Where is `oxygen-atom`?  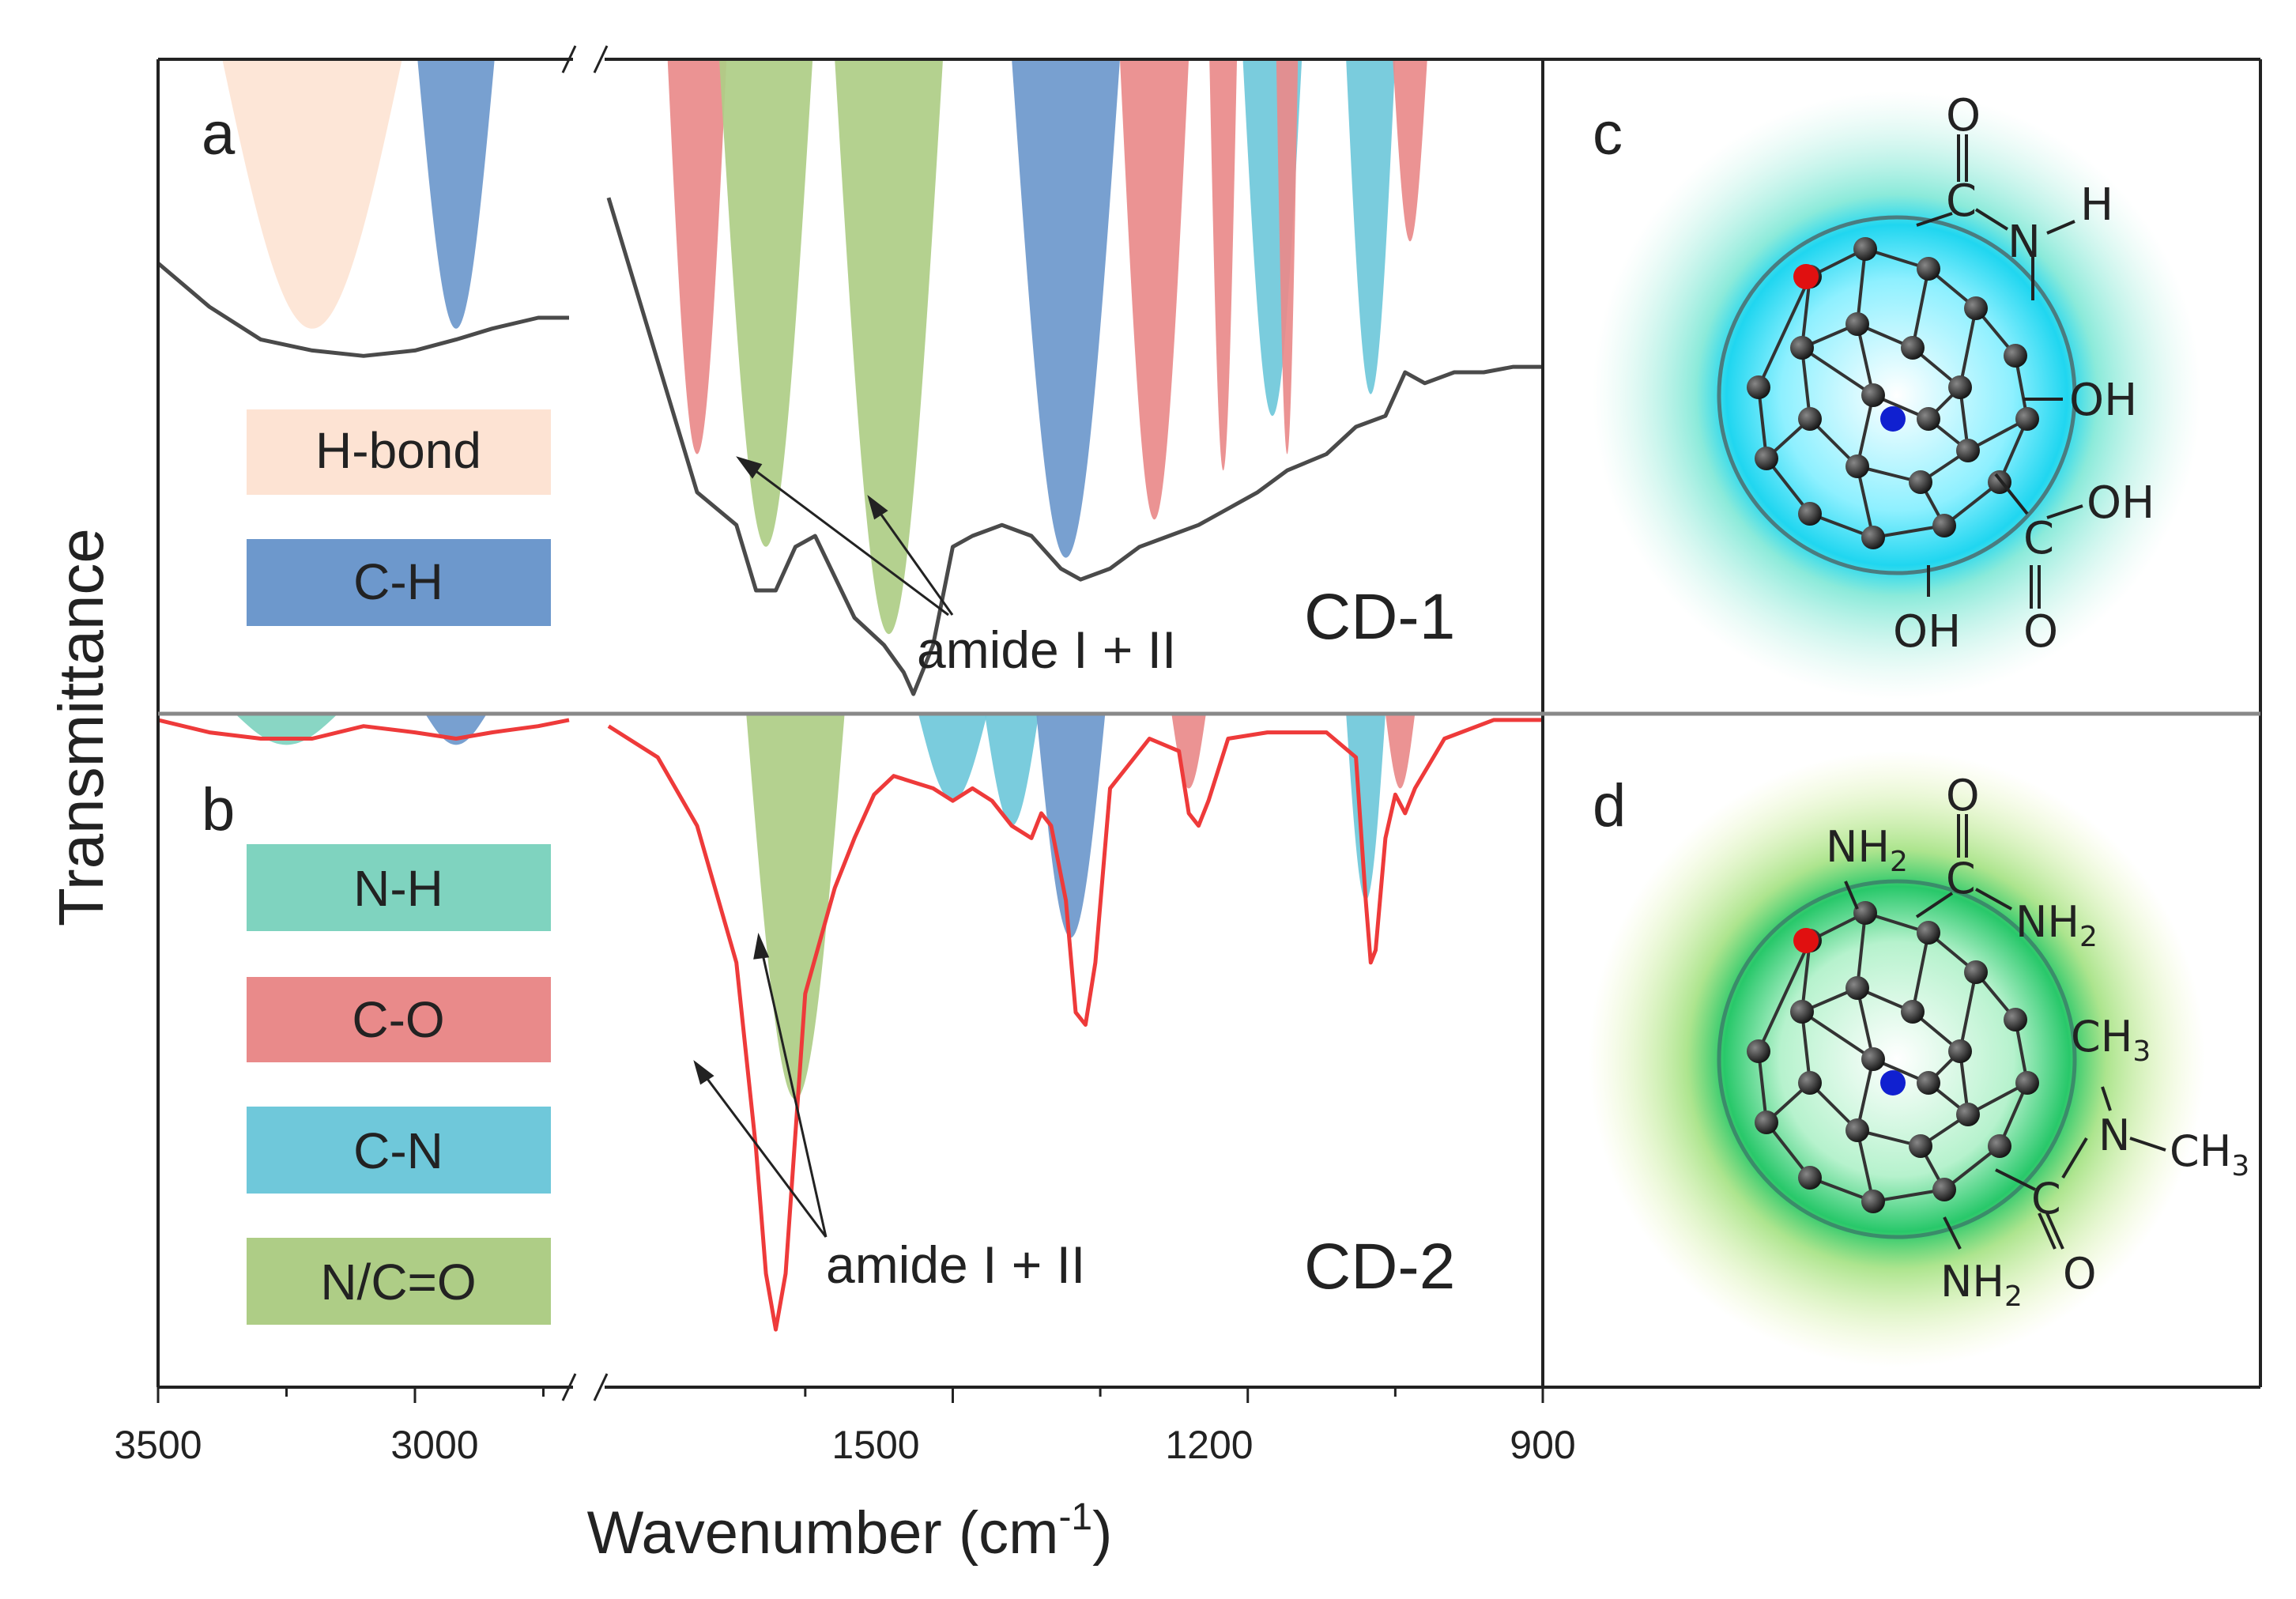
oxygen-atom is located at coordinates (1806, 276).